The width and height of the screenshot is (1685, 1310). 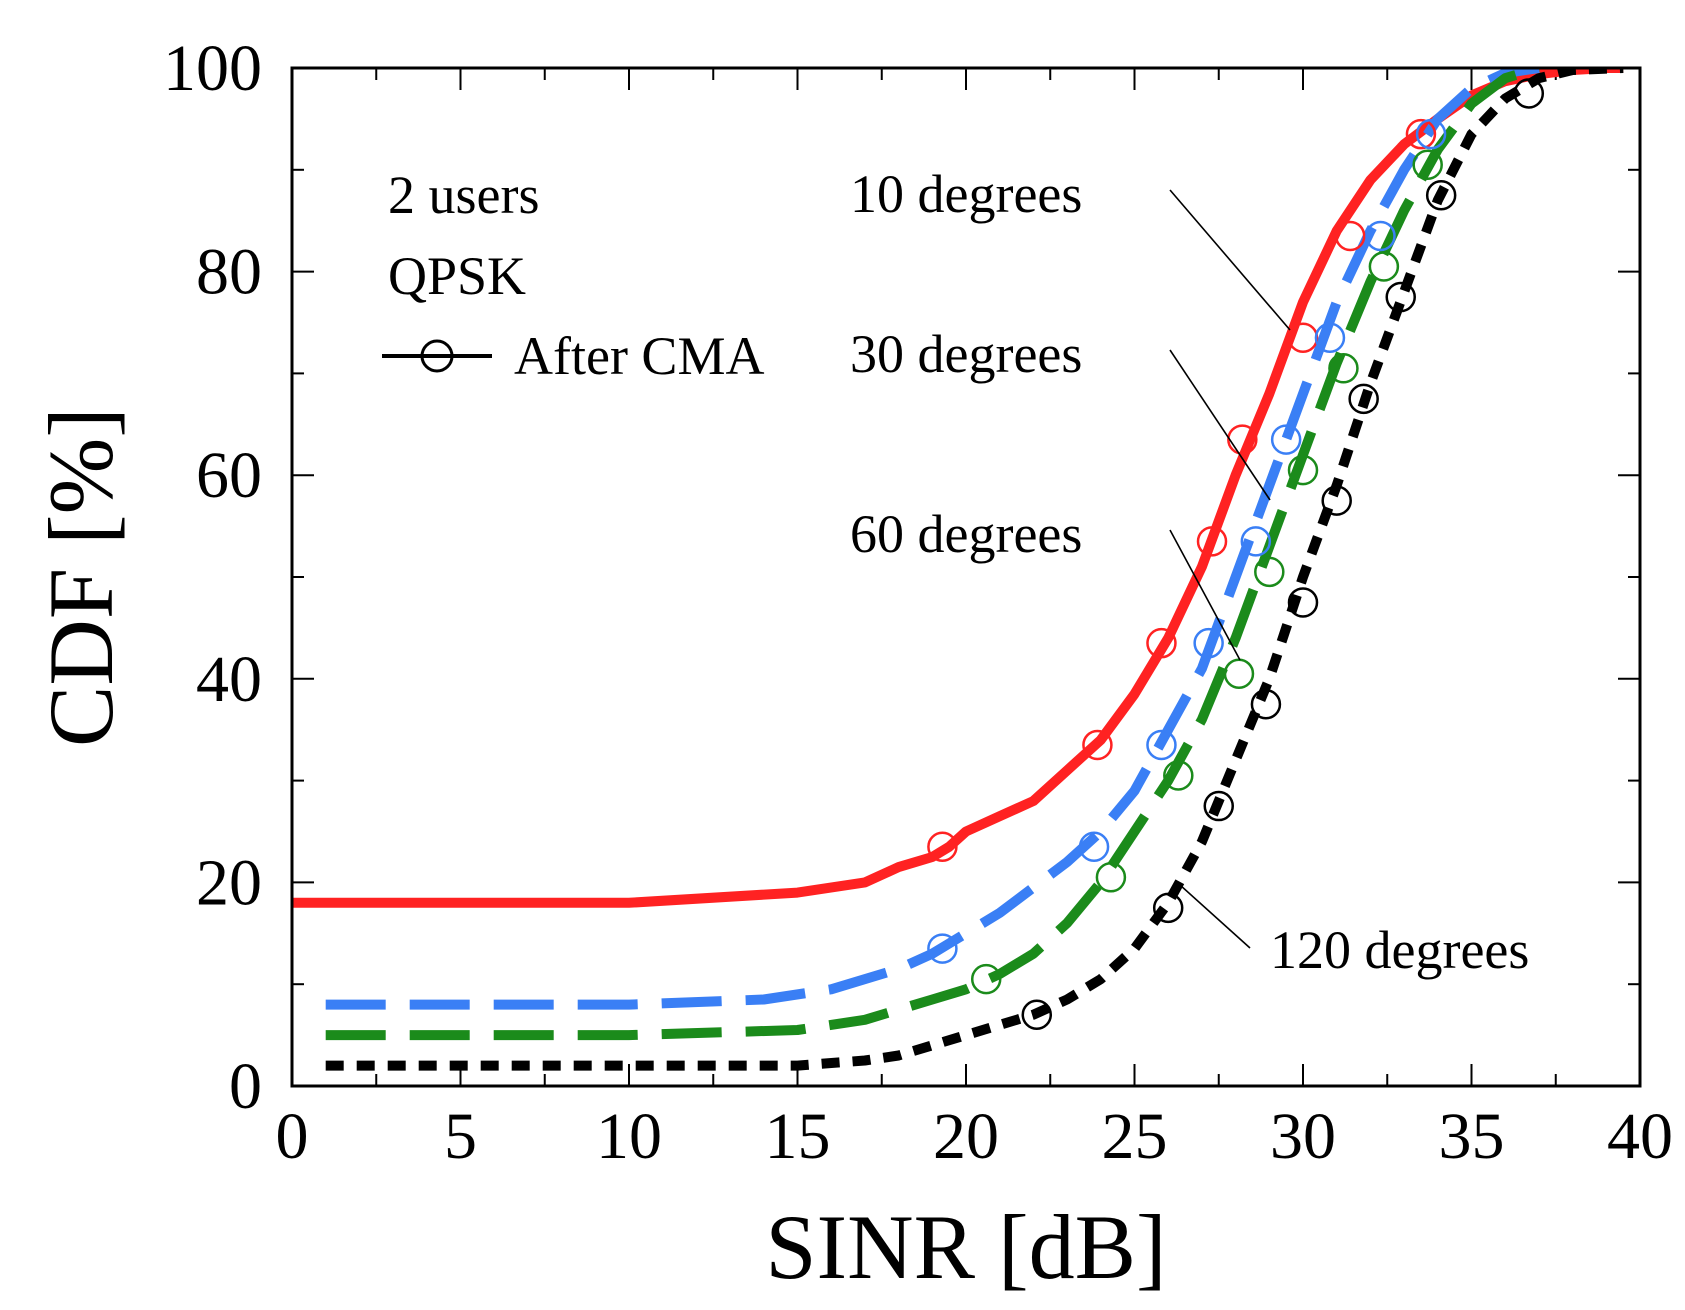 What do you see at coordinates (629, 1136) in the screenshot?
I see `x-tick-label: 10` at bounding box center [629, 1136].